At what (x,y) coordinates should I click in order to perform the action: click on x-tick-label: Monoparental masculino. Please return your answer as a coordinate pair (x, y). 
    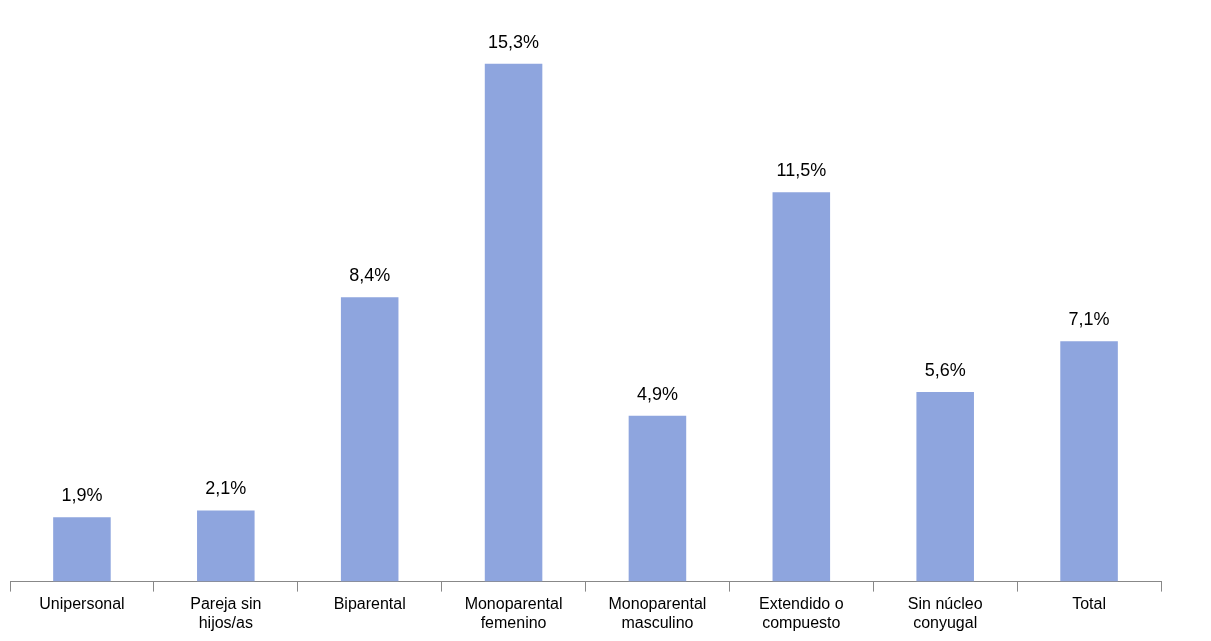
    Looking at the image, I should click on (657, 612).